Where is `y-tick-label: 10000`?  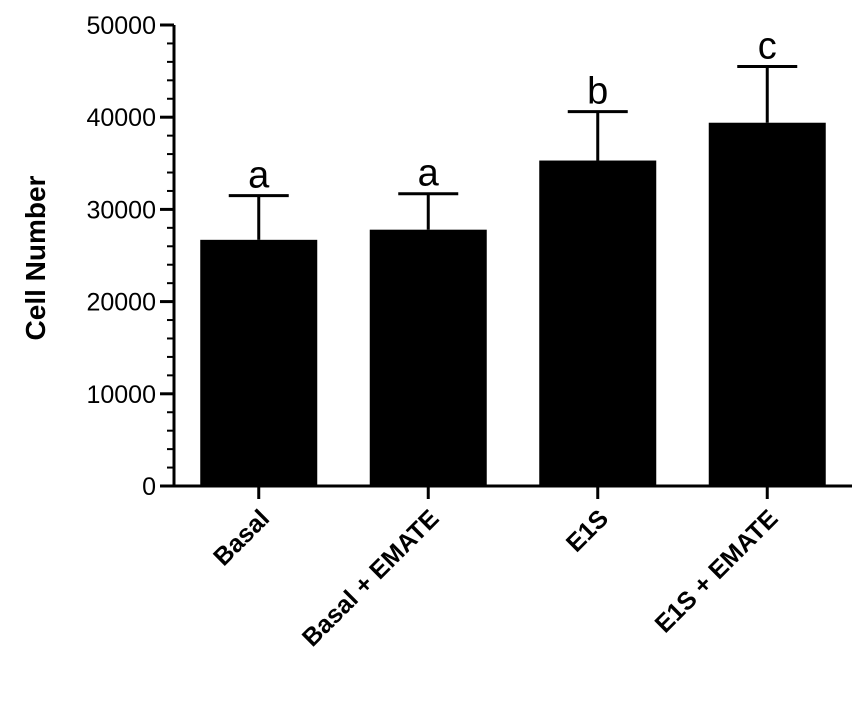
y-tick-label: 10000 is located at coordinates (121, 395).